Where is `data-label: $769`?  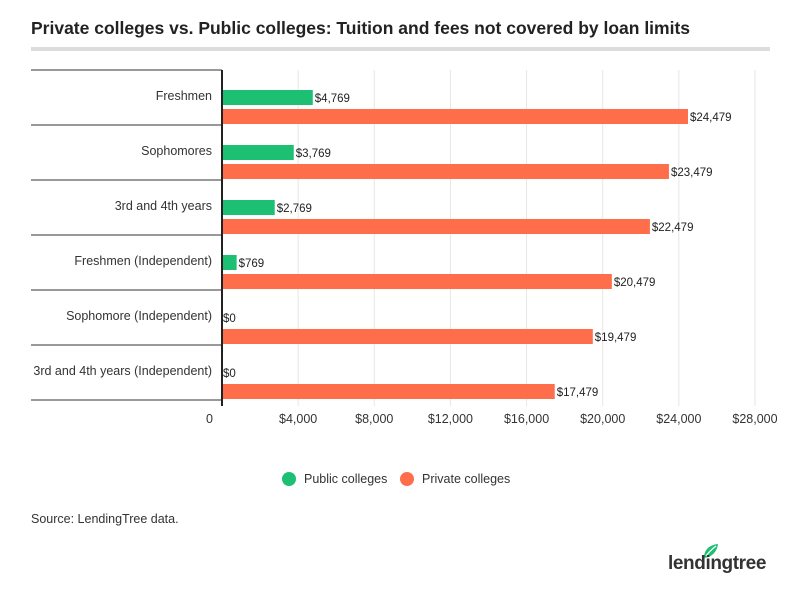
data-label: $769 is located at coordinates (252, 264).